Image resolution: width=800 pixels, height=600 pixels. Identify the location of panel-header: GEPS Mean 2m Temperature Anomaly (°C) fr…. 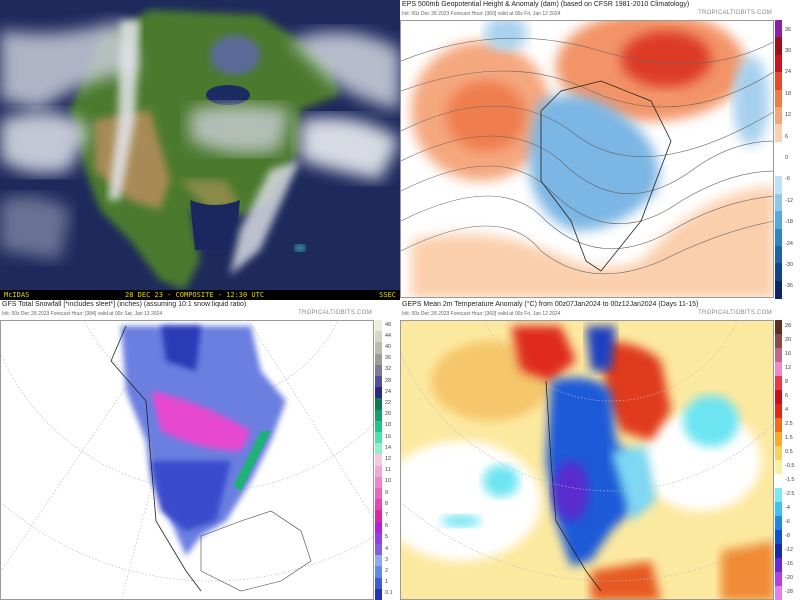
(600, 310).